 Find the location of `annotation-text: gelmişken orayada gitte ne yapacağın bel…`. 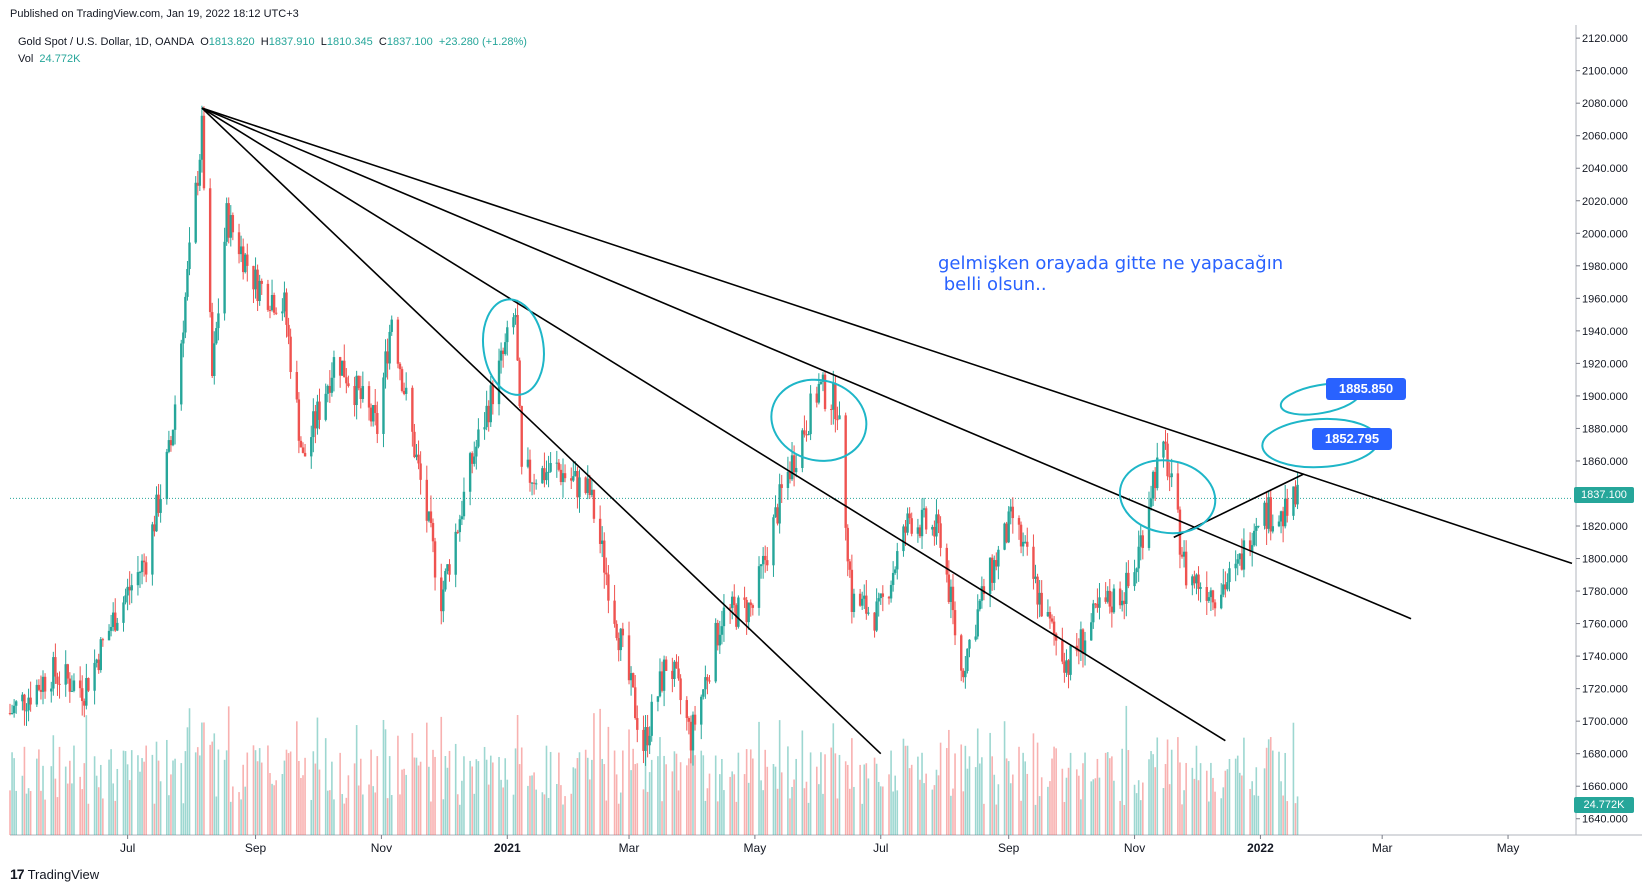

annotation-text: gelmişken orayada gitte ne yapacağın bel… is located at coordinates (1111, 274).